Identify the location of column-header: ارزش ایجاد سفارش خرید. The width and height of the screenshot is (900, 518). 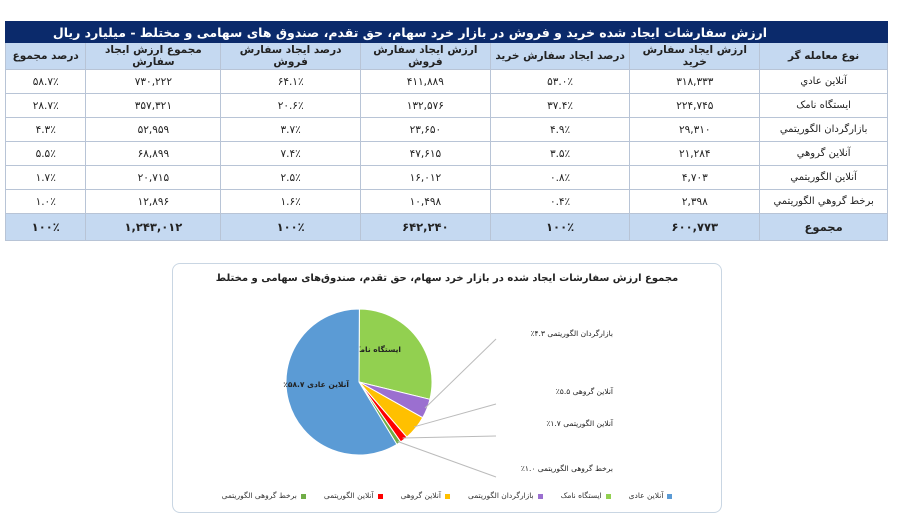
(695, 56).